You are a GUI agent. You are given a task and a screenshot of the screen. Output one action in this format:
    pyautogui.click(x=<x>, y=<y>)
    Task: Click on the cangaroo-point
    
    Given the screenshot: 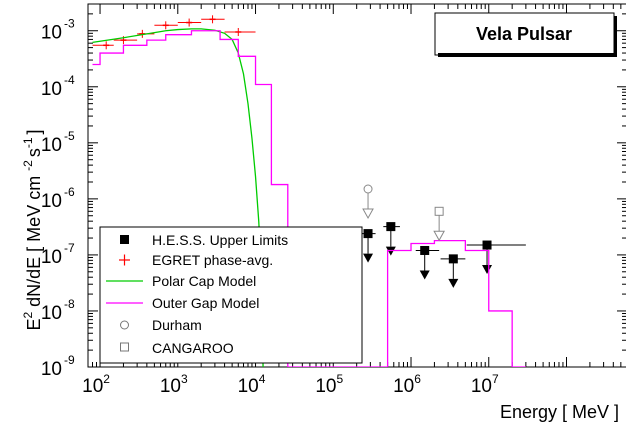 What is the action you would take?
    pyautogui.click(x=439, y=211)
    